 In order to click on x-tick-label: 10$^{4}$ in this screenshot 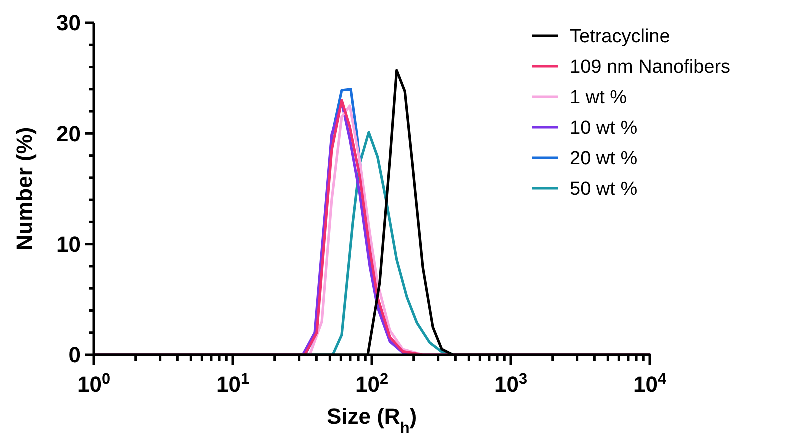, I will do `click(650, 383)`.